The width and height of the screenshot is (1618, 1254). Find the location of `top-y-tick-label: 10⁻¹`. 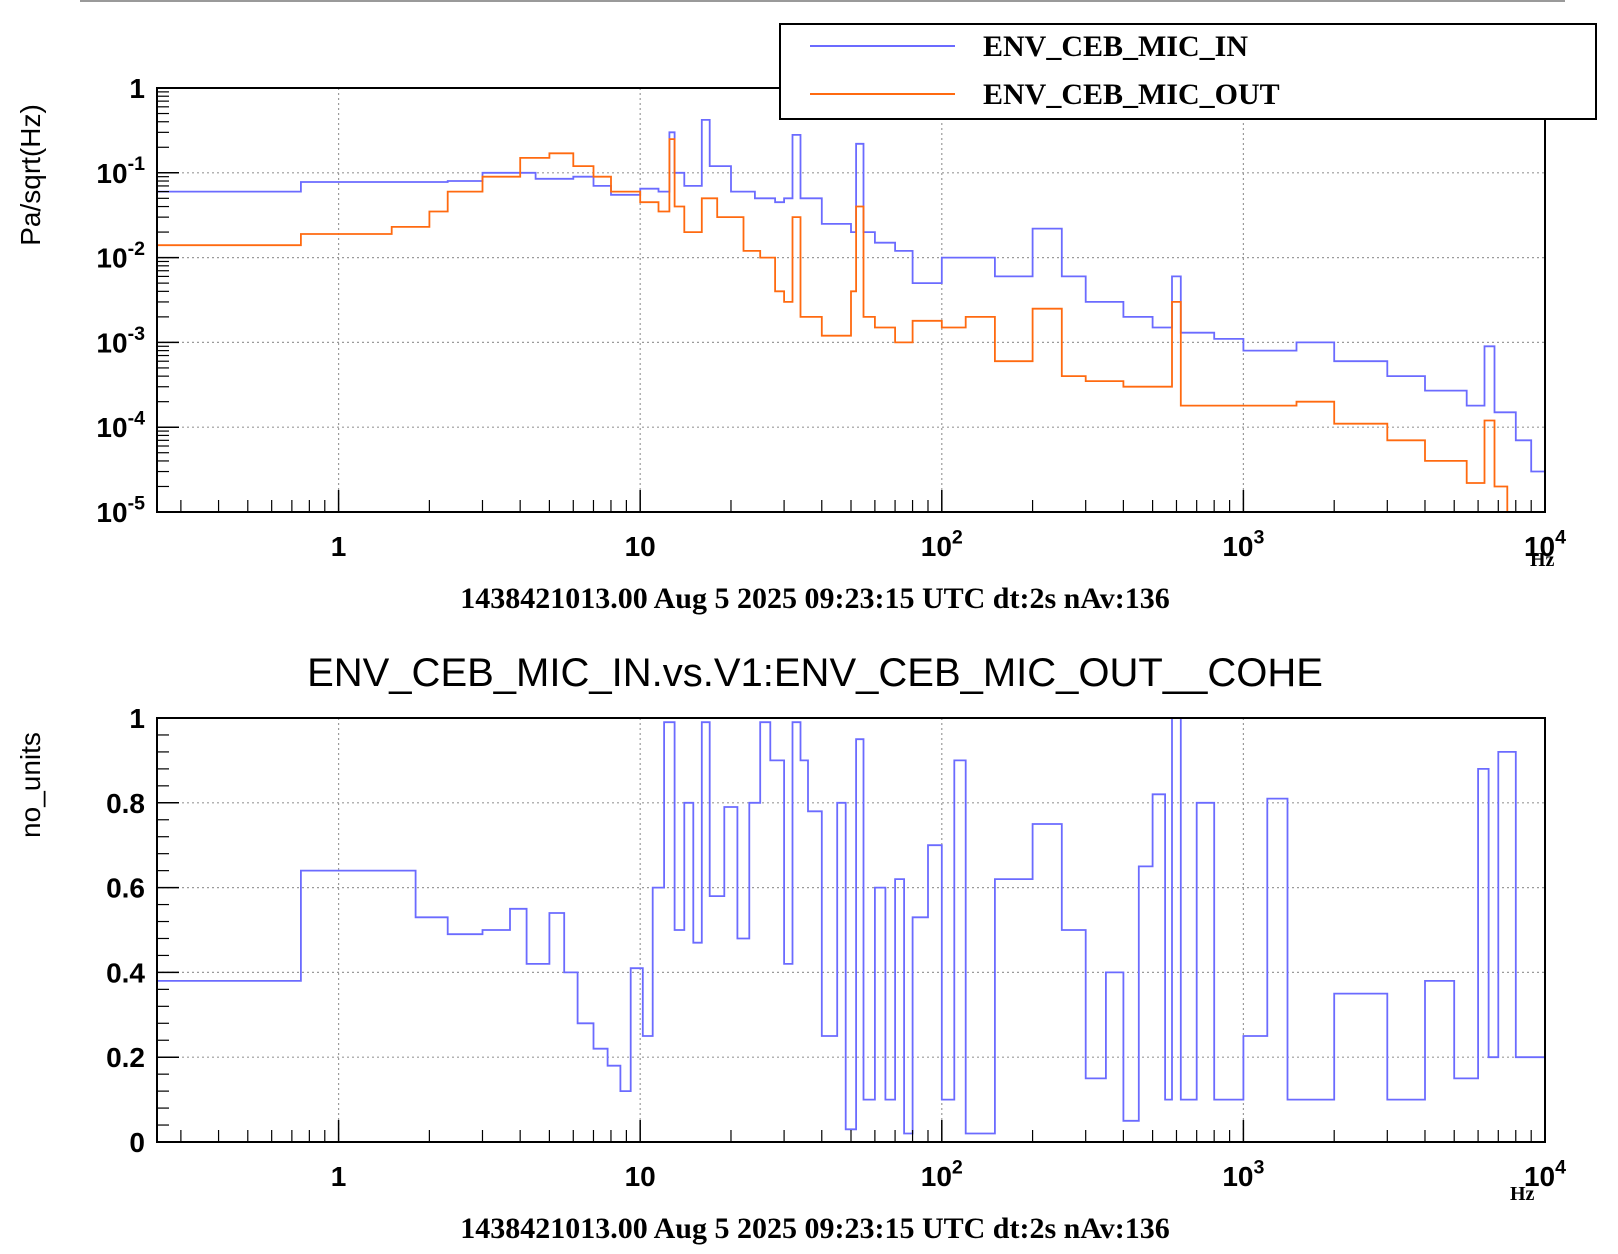

top-y-tick-label: 10⁻¹ is located at coordinates (120, 171).